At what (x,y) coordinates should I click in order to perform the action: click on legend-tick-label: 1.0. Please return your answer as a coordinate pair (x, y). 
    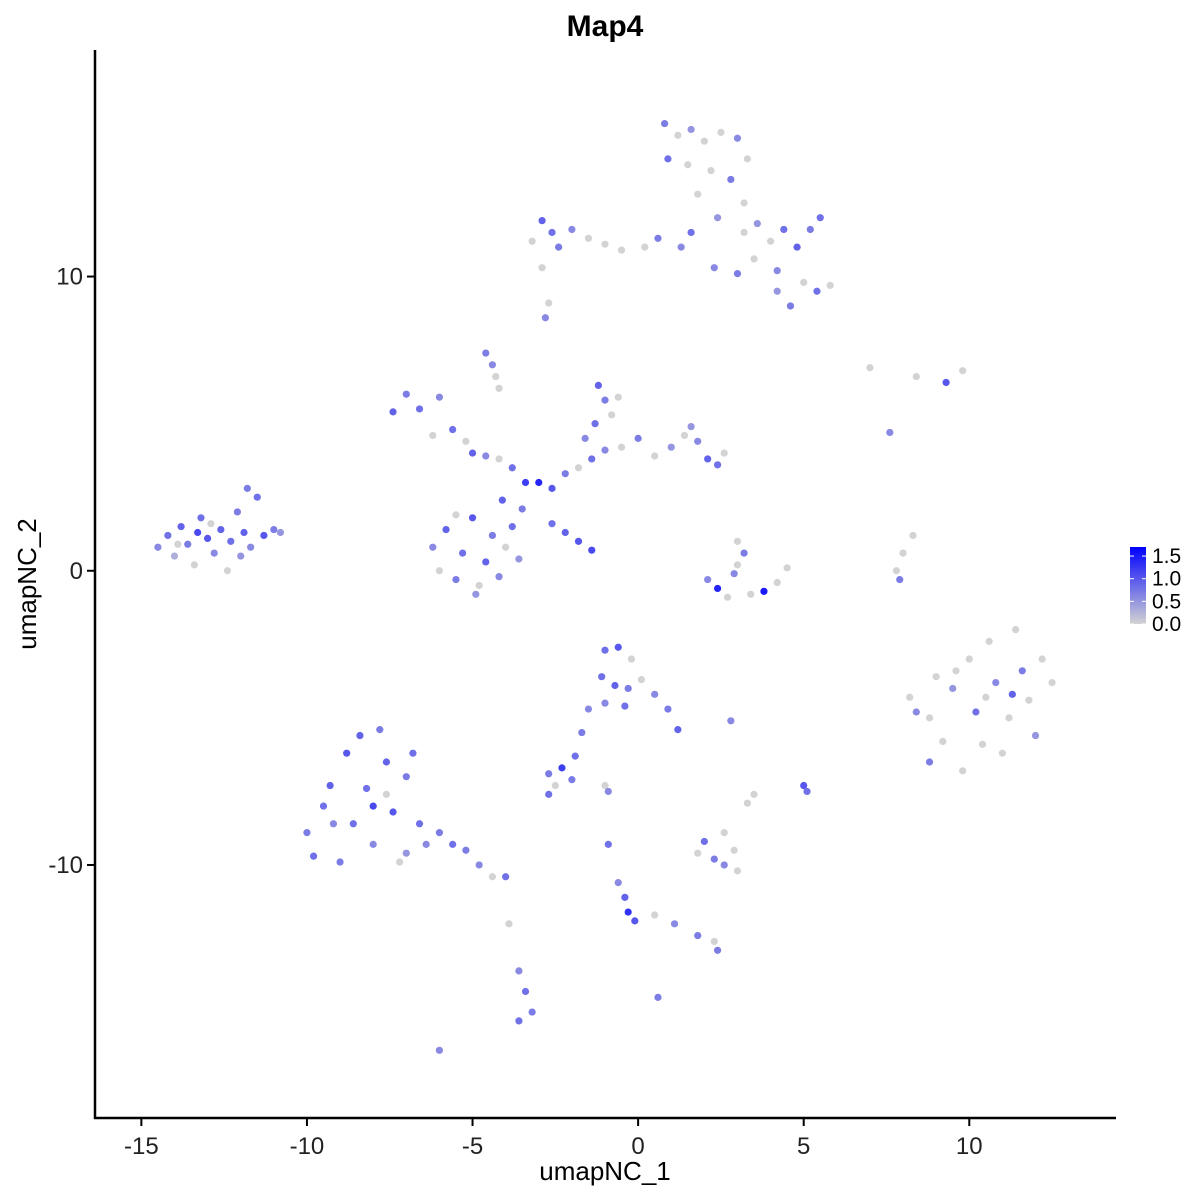
    Looking at the image, I should click on (1166, 579).